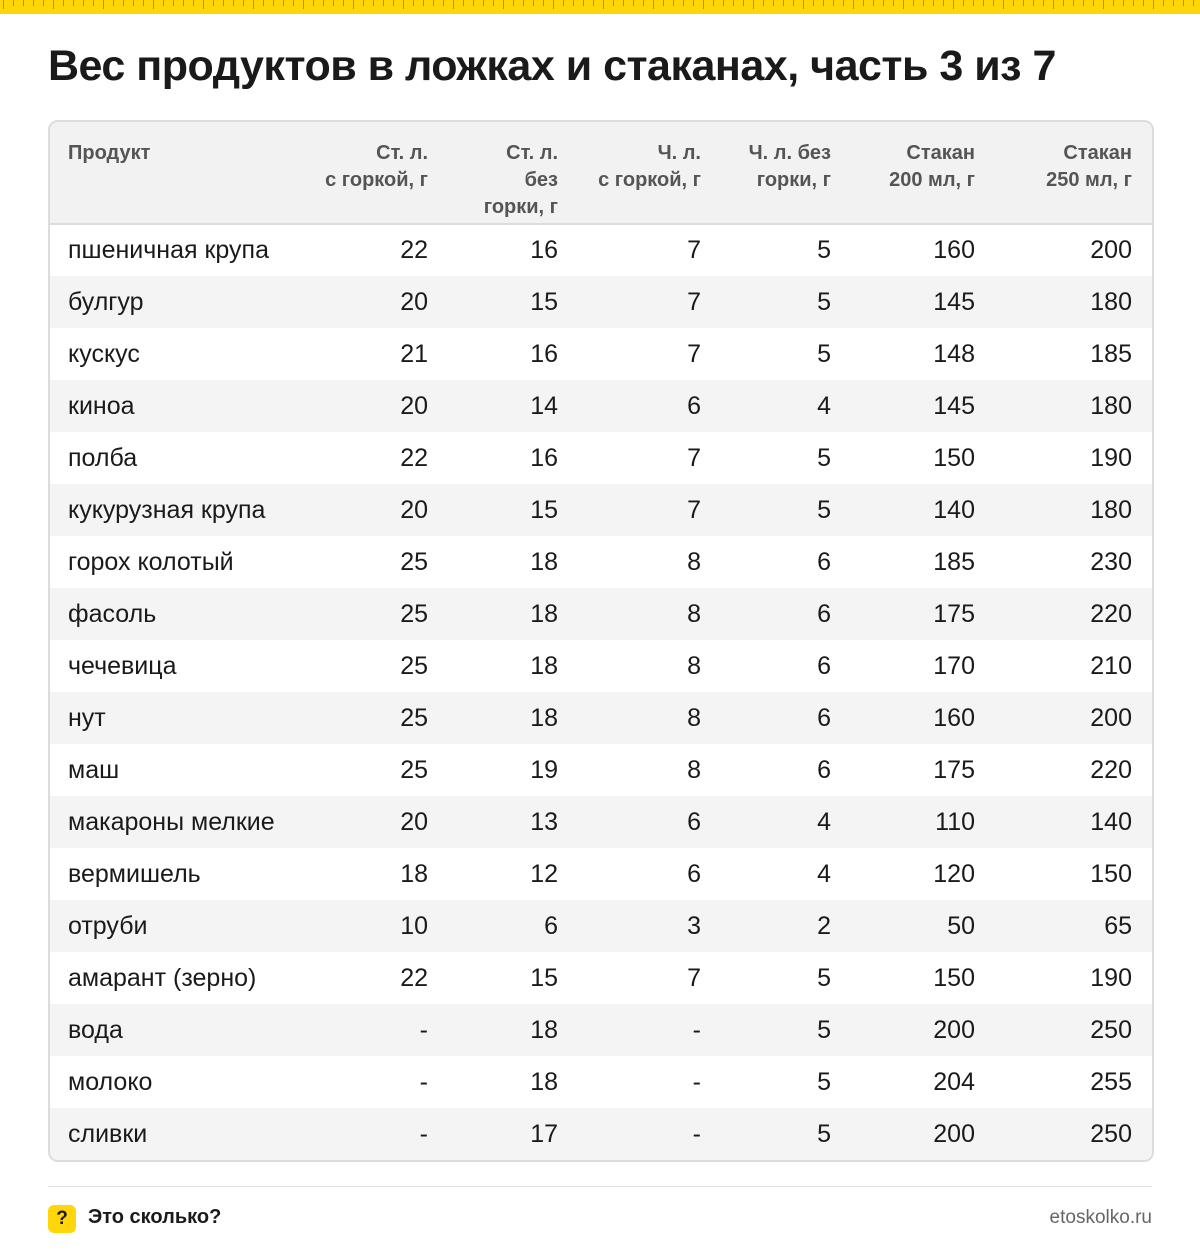 This screenshot has width=1200, height=1251. Describe the element at coordinates (122, 665) in the screenshot. I see `product-name-cell: чечевица` at that location.